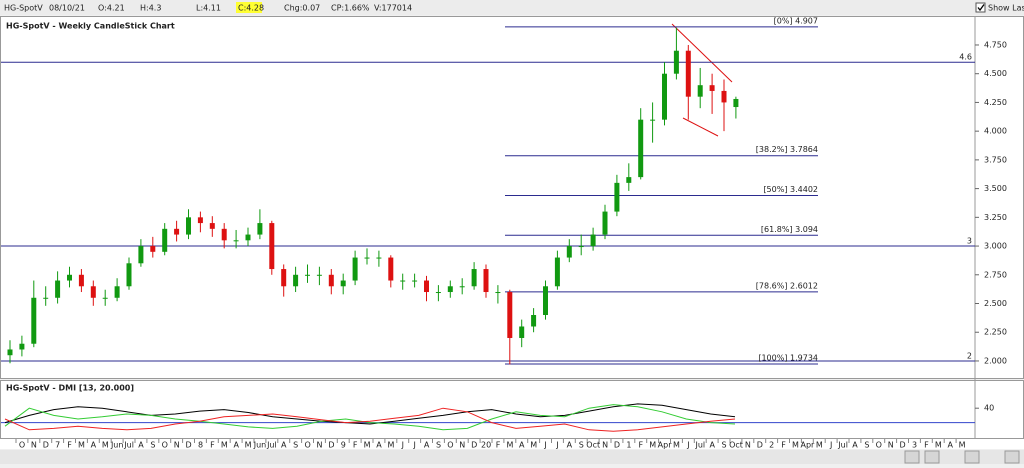 The width and height of the screenshot is (1024, 468). Describe the element at coordinates (702, 53) in the screenshot. I see `trend-line` at that location.